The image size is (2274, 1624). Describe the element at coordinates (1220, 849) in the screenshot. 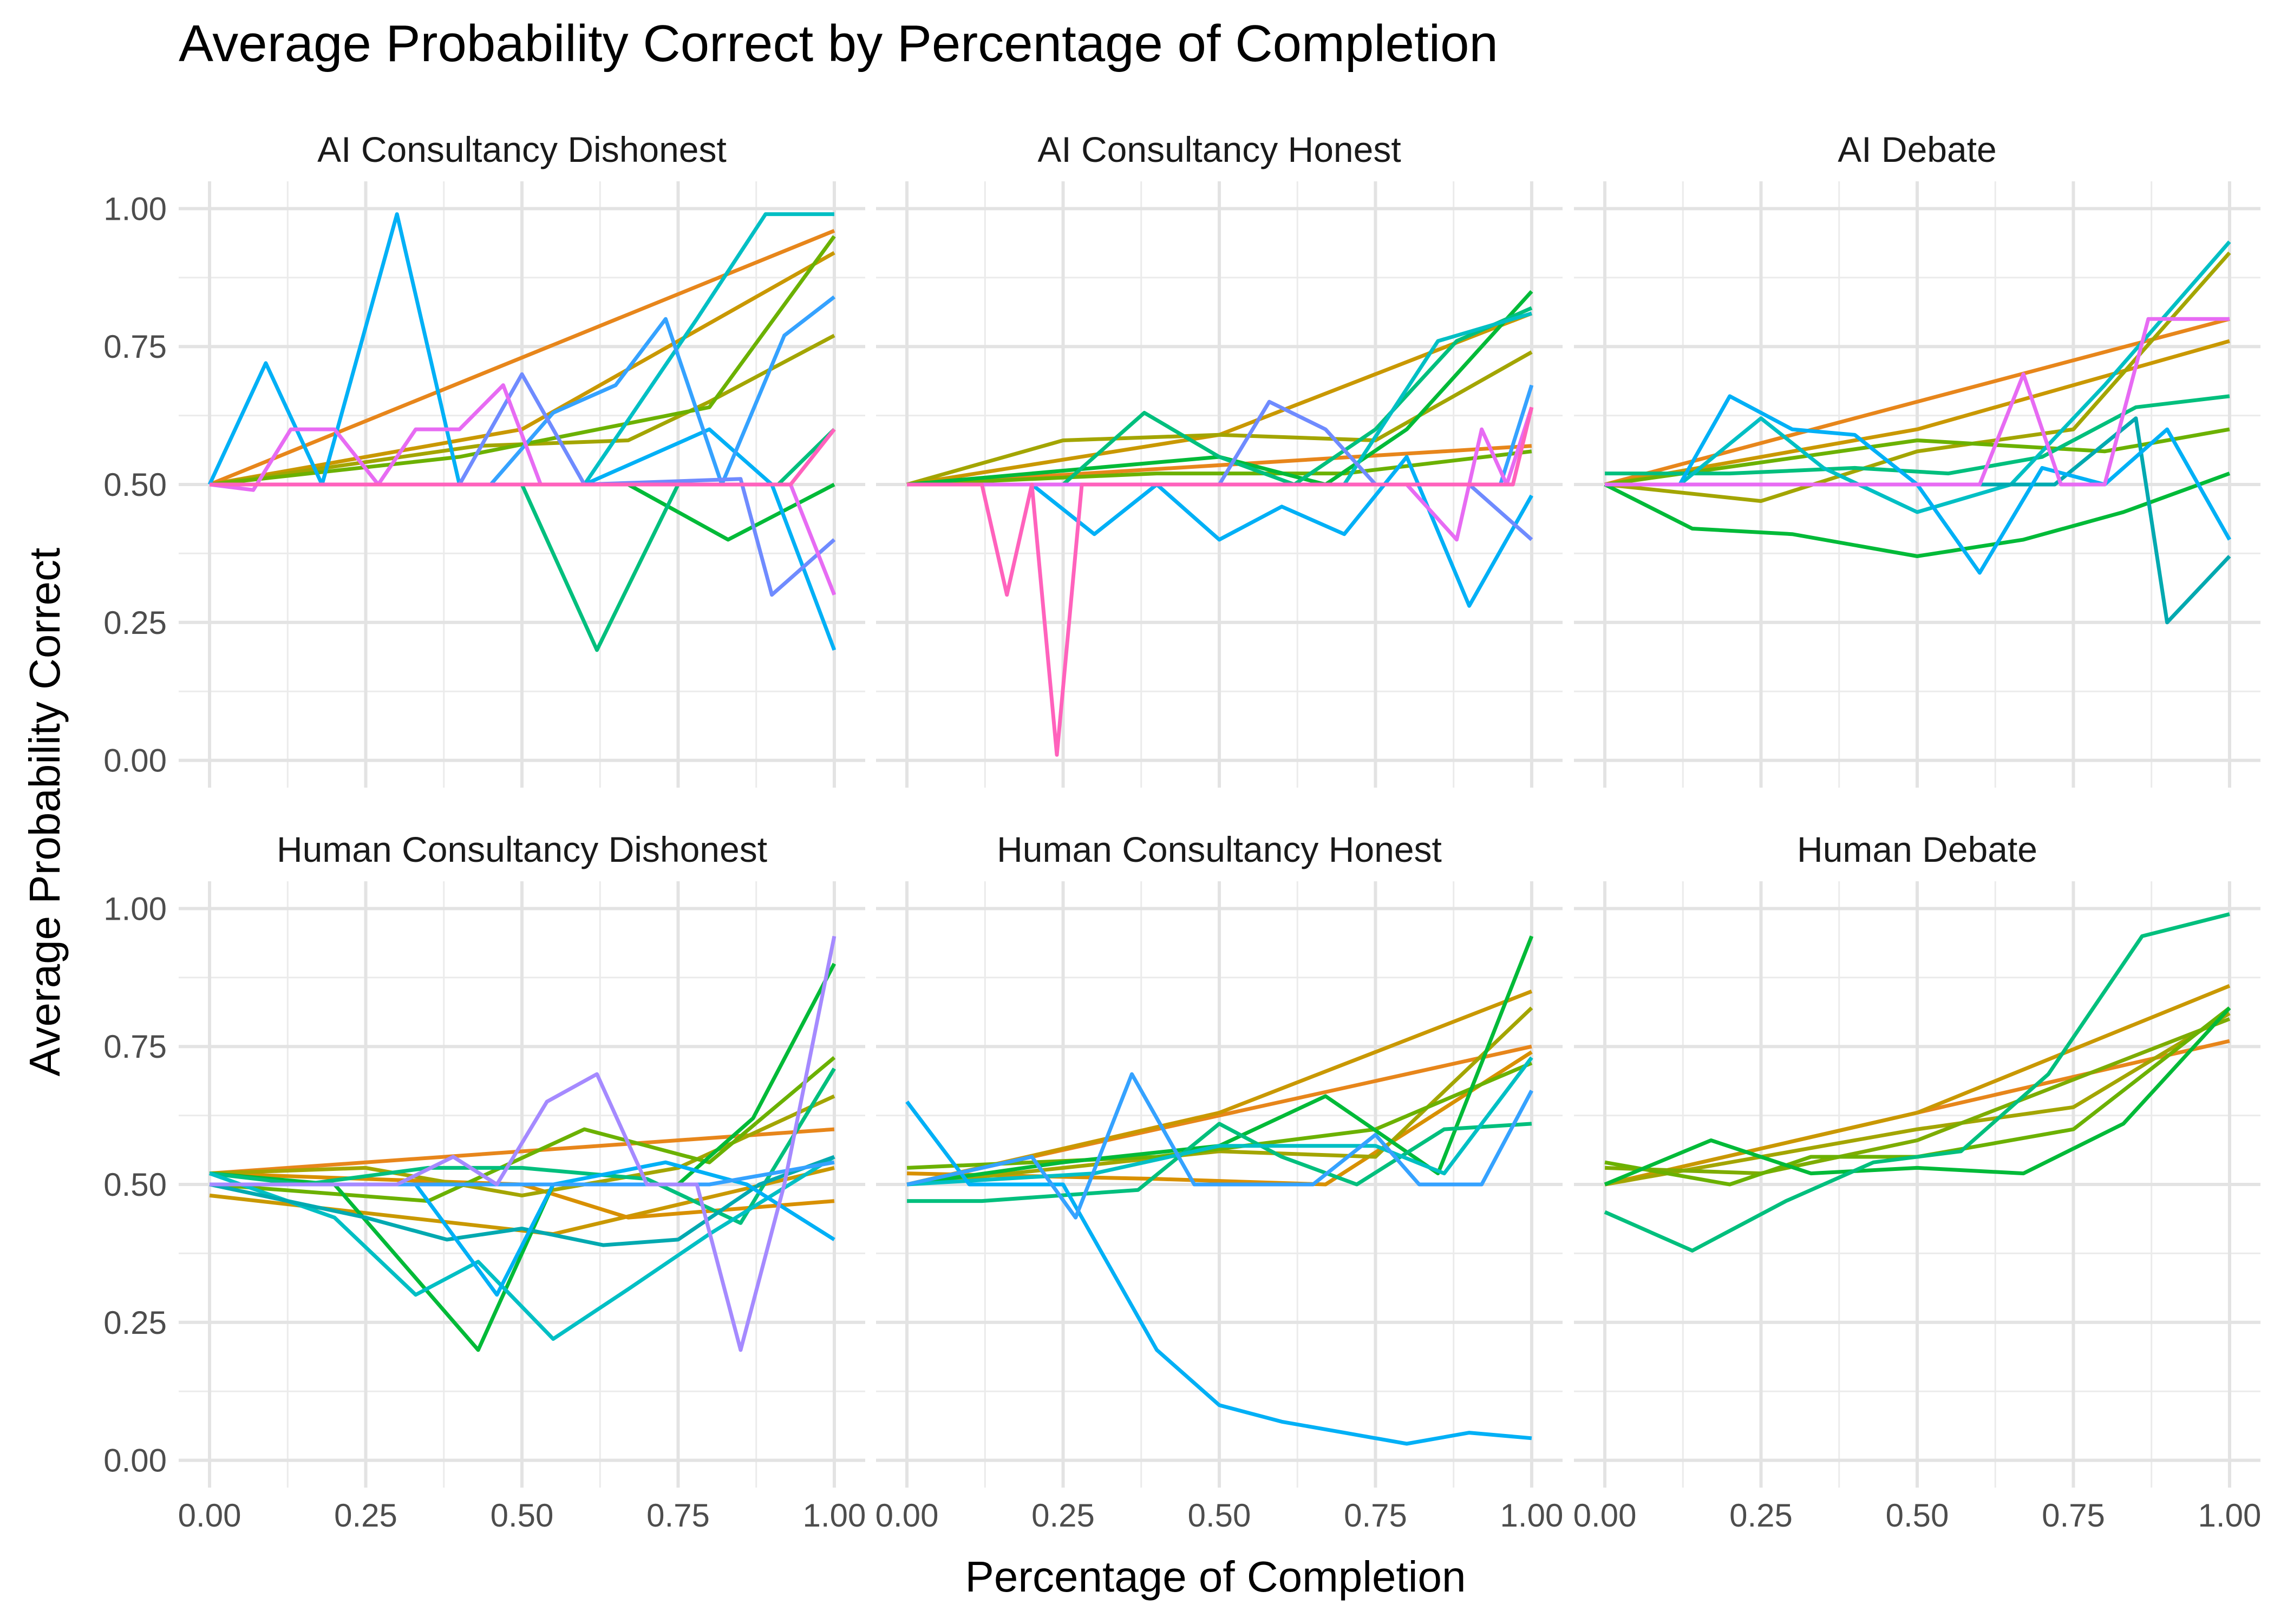

I see `facet-strip-label: Human Consultancy Honest` at that location.